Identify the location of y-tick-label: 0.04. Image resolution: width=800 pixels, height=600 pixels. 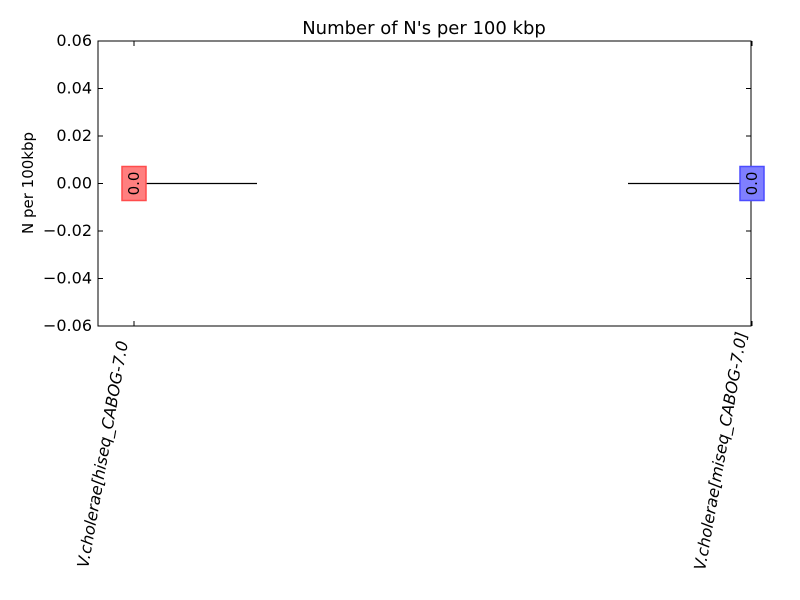
(74, 88).